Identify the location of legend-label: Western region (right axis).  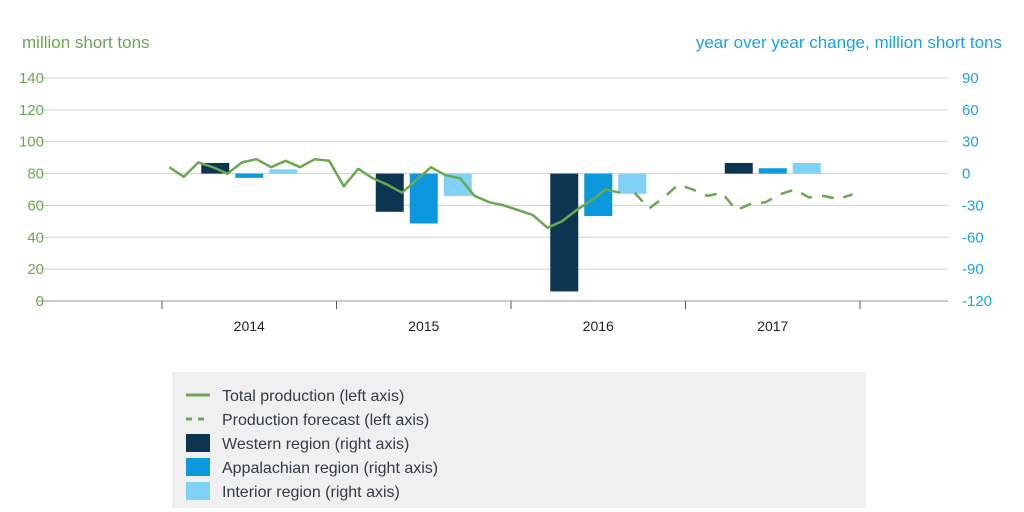
(315, 444).